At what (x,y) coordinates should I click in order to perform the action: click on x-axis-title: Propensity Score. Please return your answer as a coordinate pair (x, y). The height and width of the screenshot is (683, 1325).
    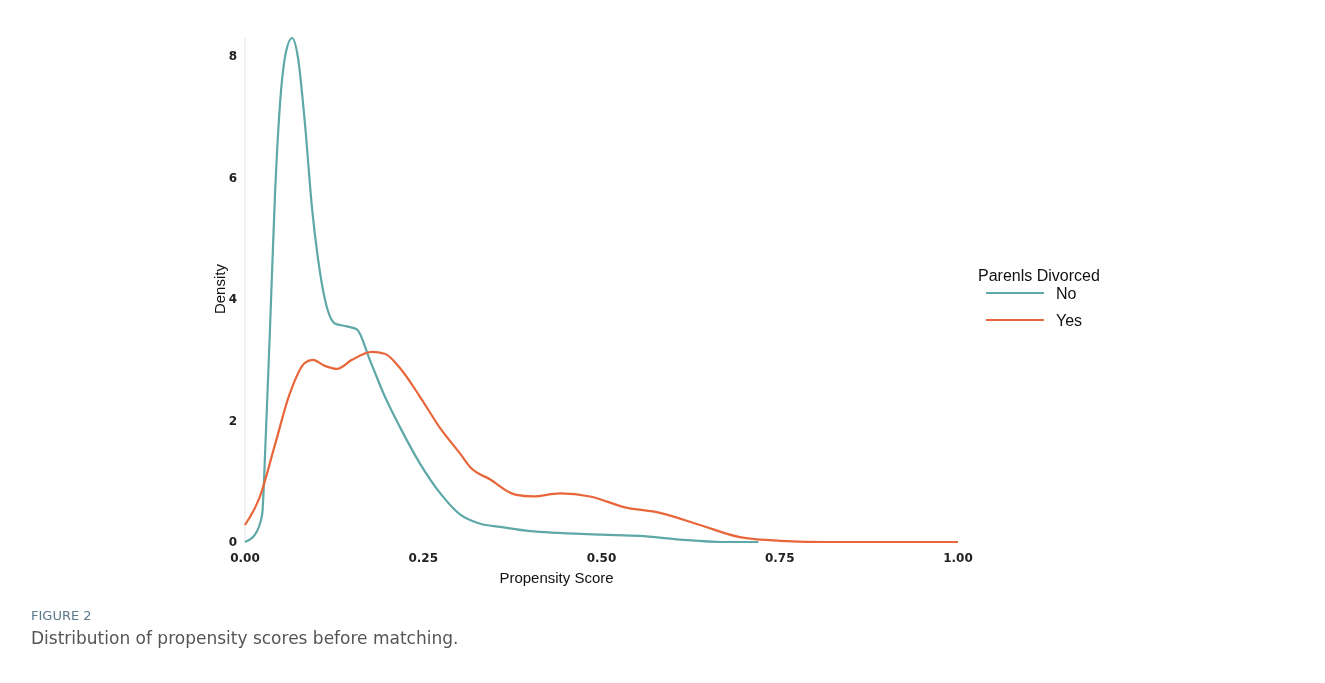
    Looking at the image, I should click on (556, 577).